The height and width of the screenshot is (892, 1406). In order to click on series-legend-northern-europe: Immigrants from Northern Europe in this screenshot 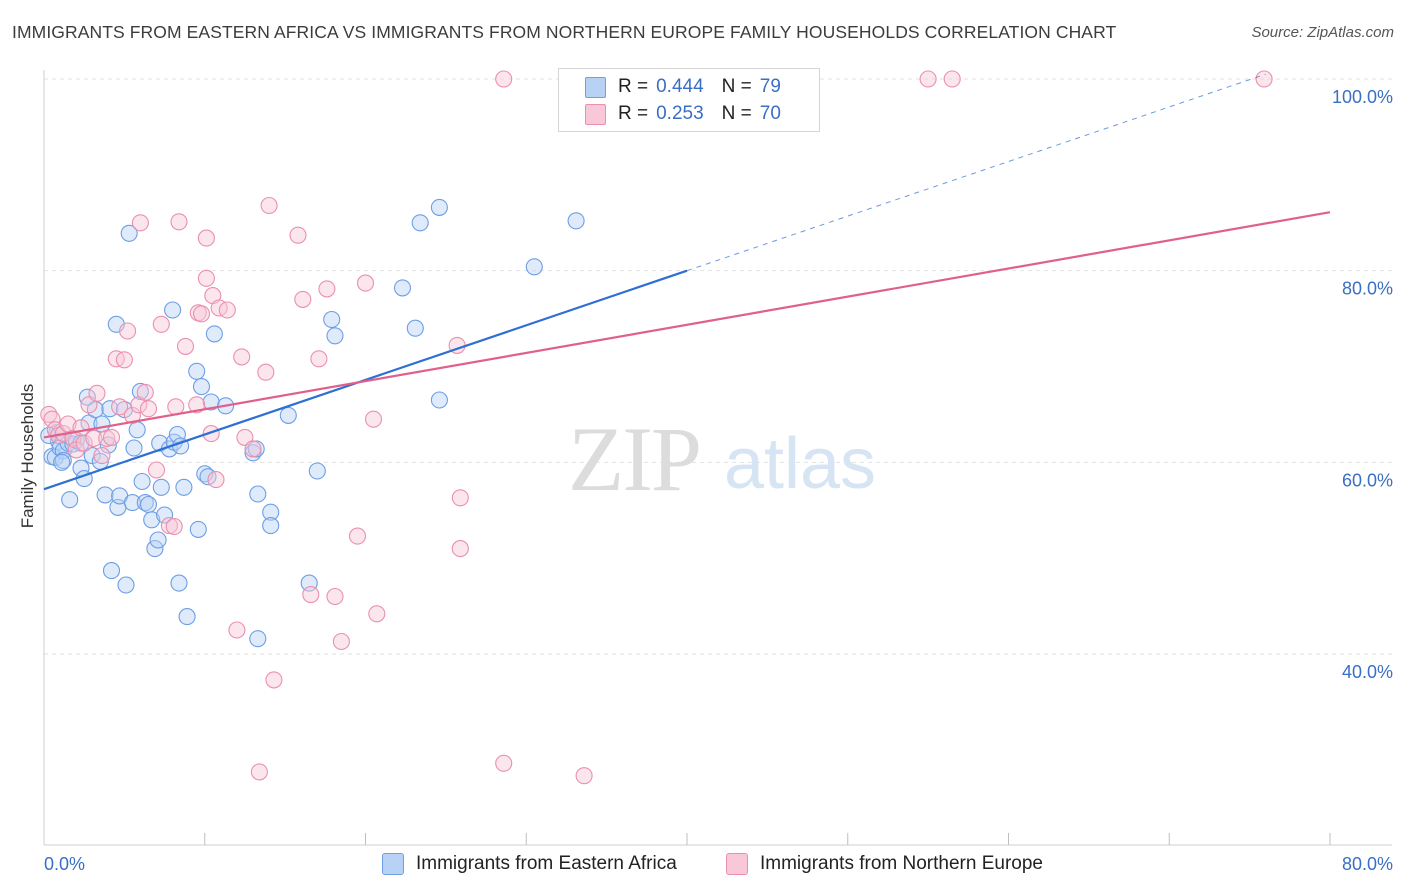, I will do `click(884, 864)`.